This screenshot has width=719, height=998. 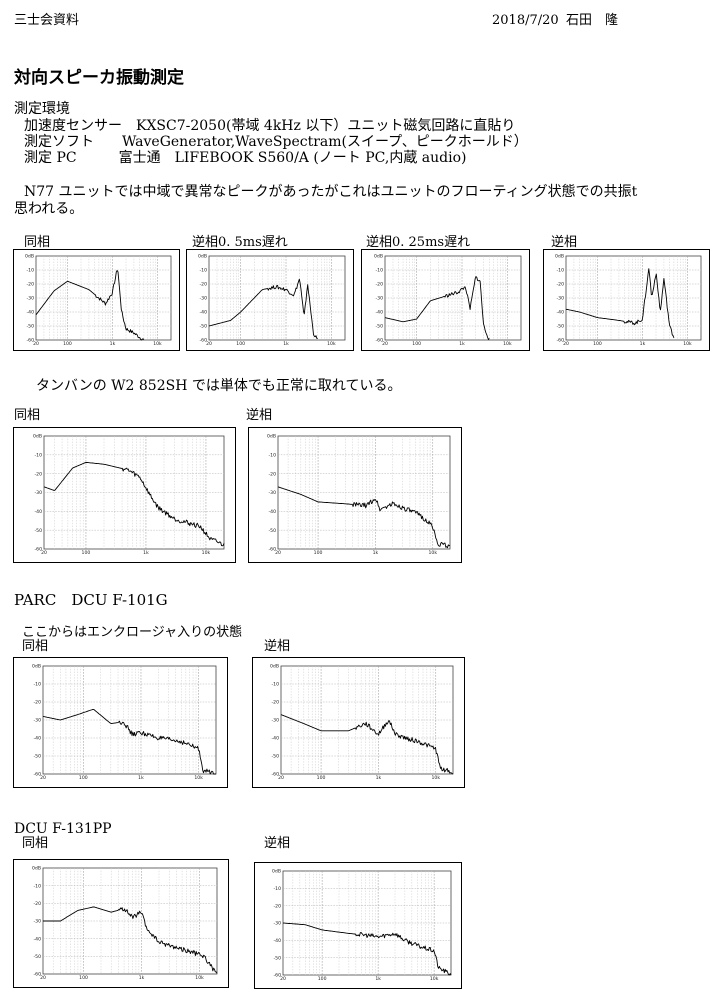 I want to click on n77-label-in-phase: 同相, so click(x=37, y=242).